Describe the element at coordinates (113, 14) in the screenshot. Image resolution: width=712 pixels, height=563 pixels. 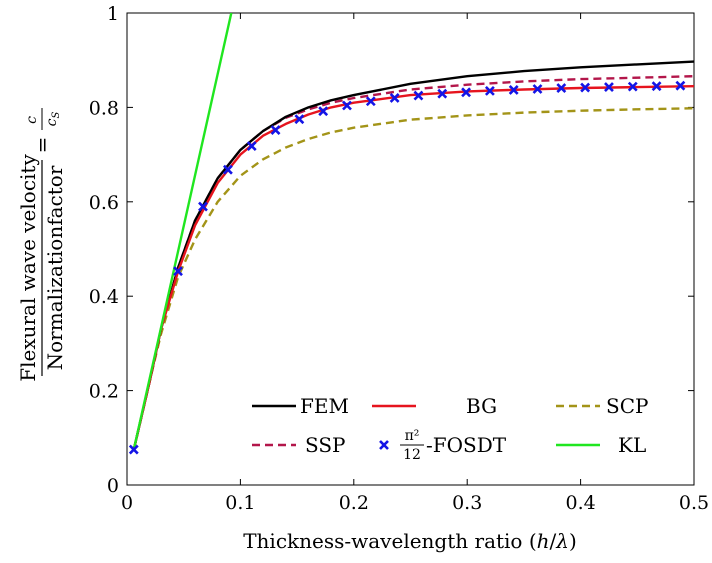
I see `y-tick-label: 1` at that location.